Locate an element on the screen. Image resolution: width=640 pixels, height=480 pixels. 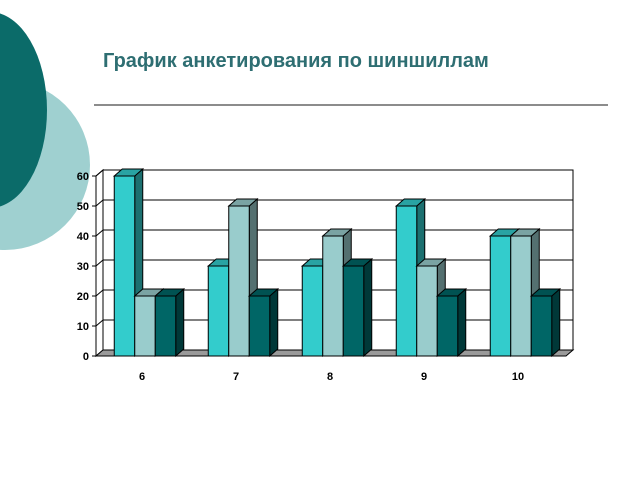
y-tick-label: 0 is located at coordinates (86, 357).